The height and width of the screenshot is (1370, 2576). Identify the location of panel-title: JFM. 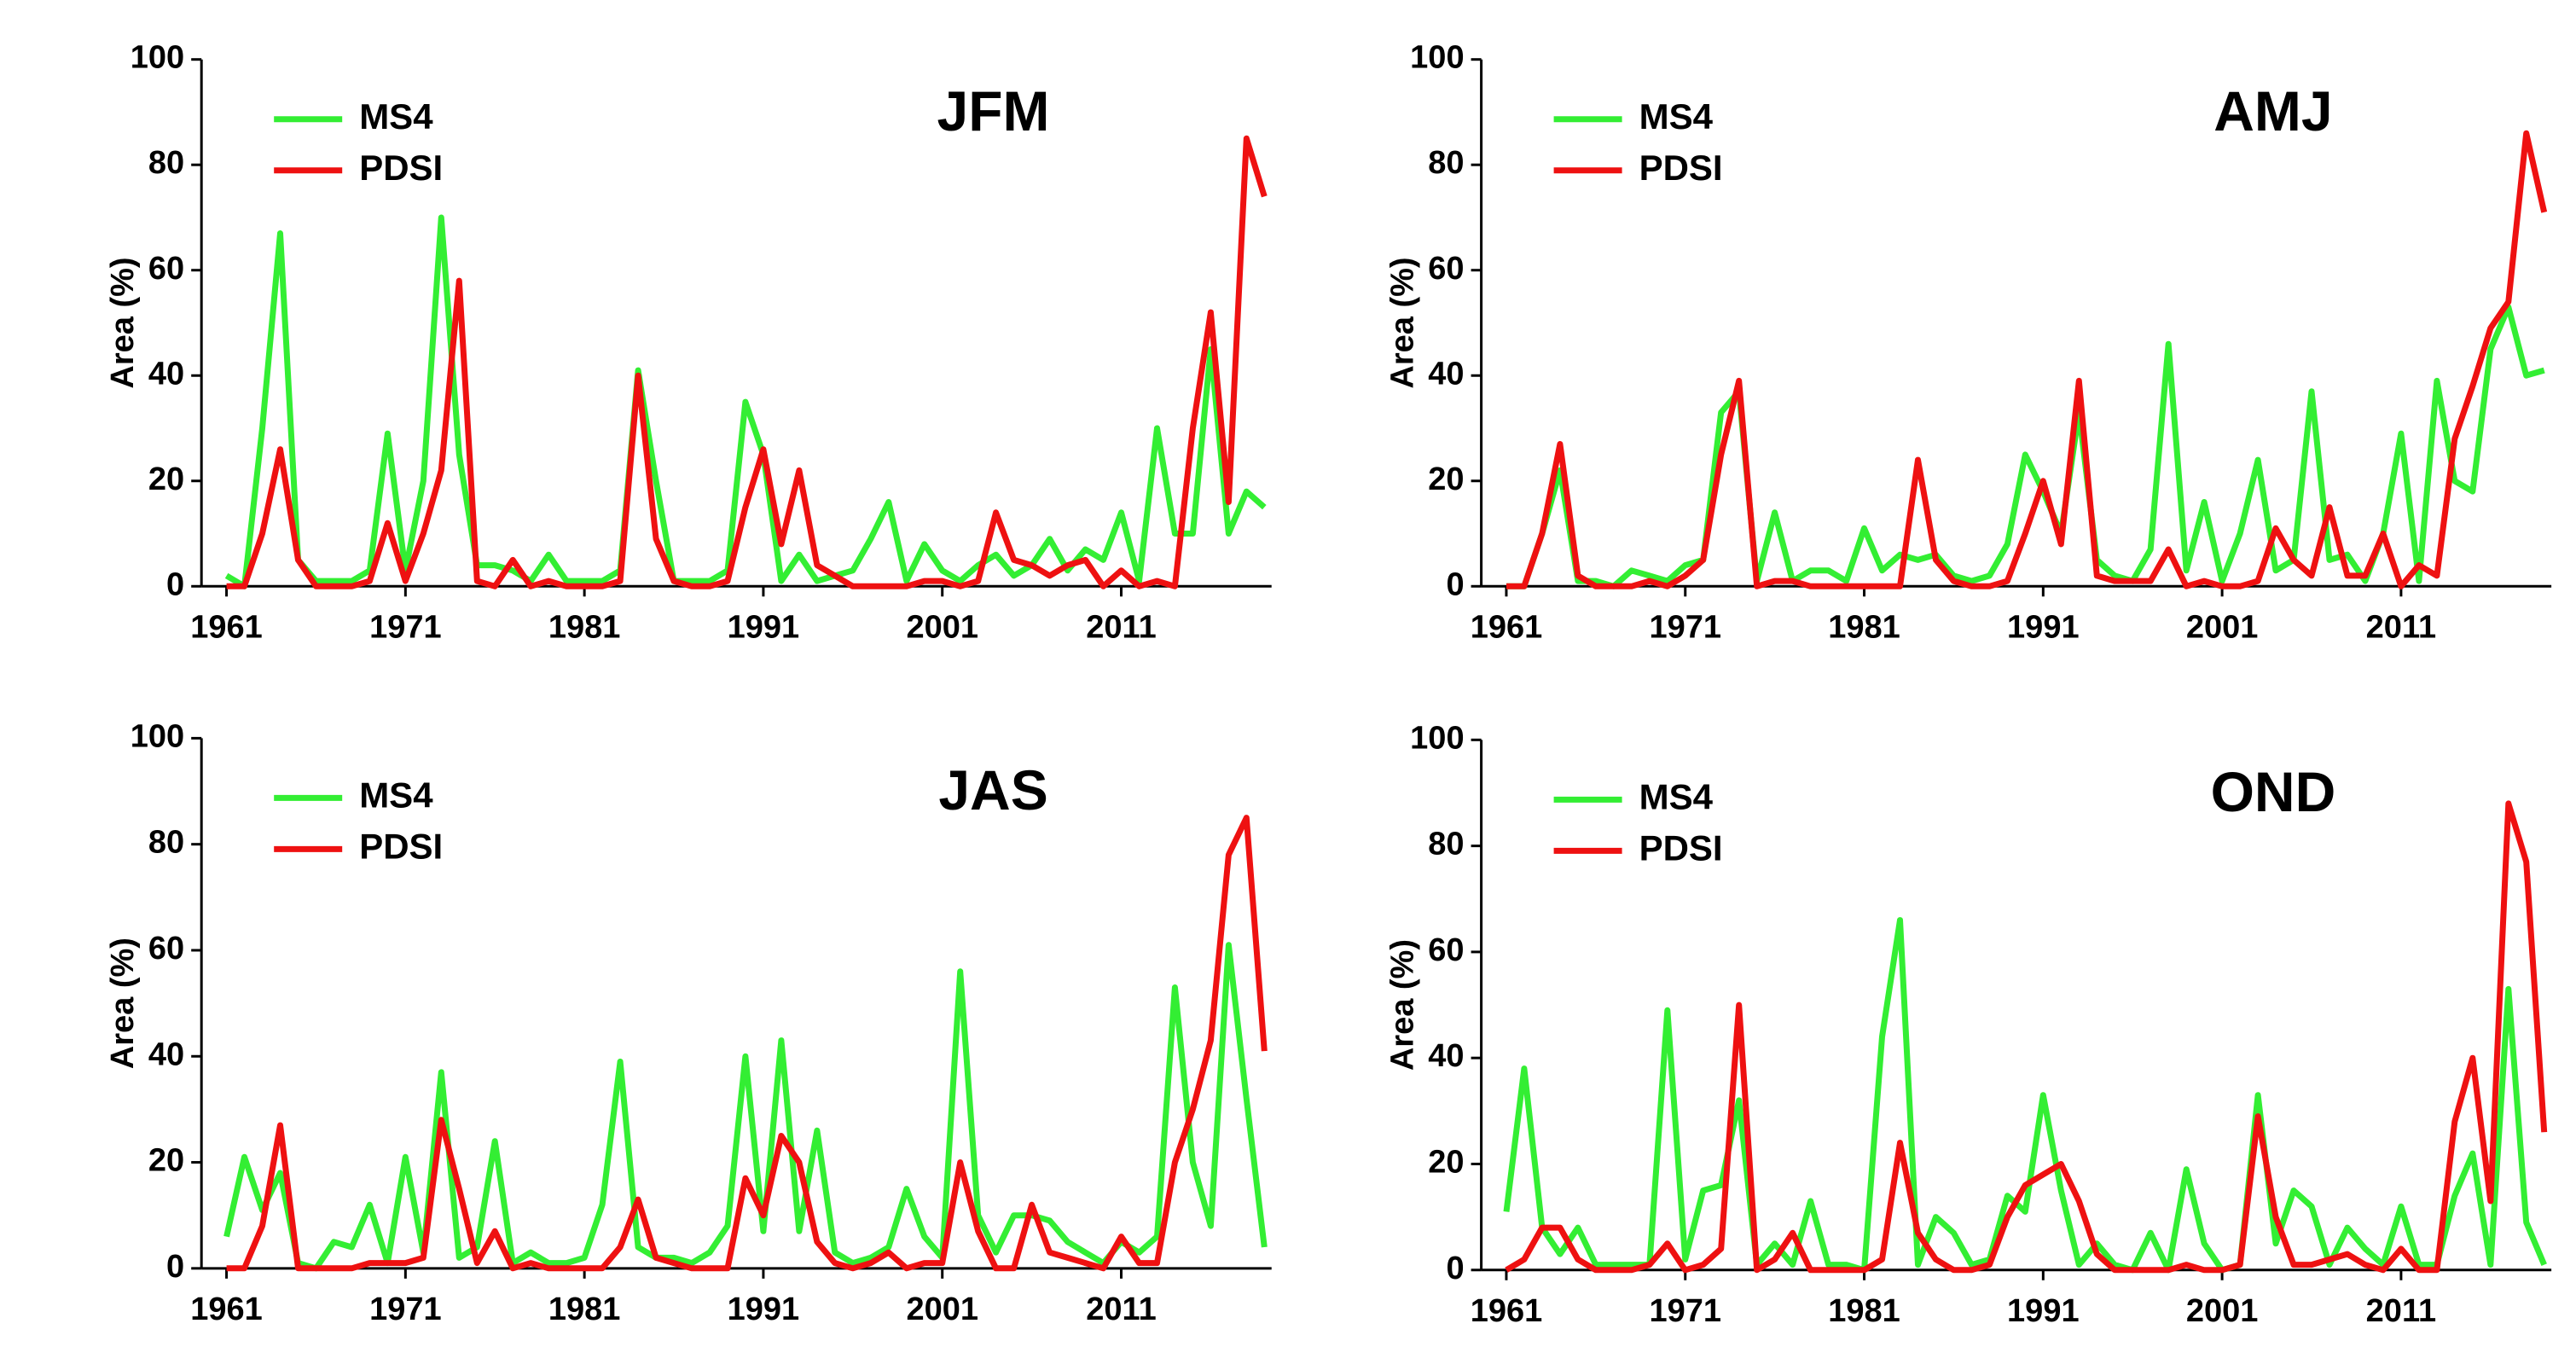
(993, 110).